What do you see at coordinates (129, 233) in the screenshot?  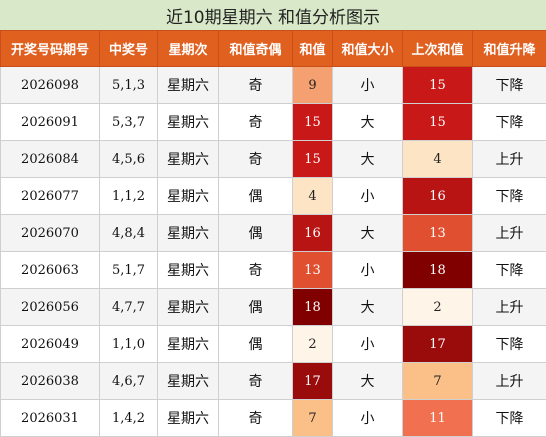 I see `cell-numbers: 4,8,4` at bounding box center [129, 233].